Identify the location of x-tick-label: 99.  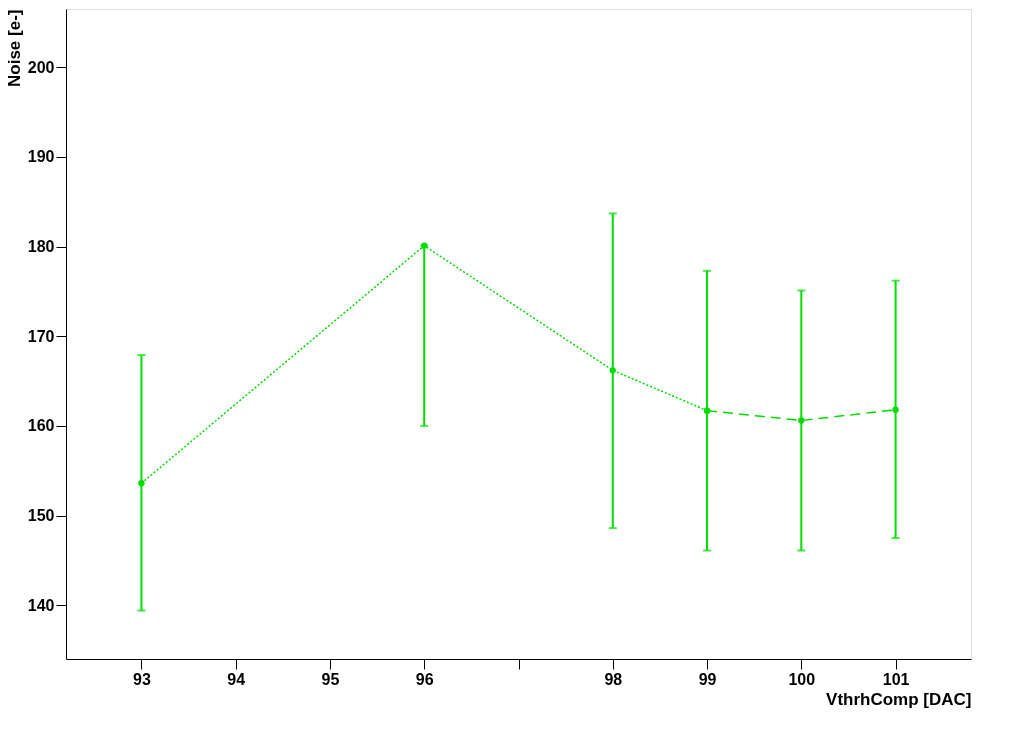
(707, 679).